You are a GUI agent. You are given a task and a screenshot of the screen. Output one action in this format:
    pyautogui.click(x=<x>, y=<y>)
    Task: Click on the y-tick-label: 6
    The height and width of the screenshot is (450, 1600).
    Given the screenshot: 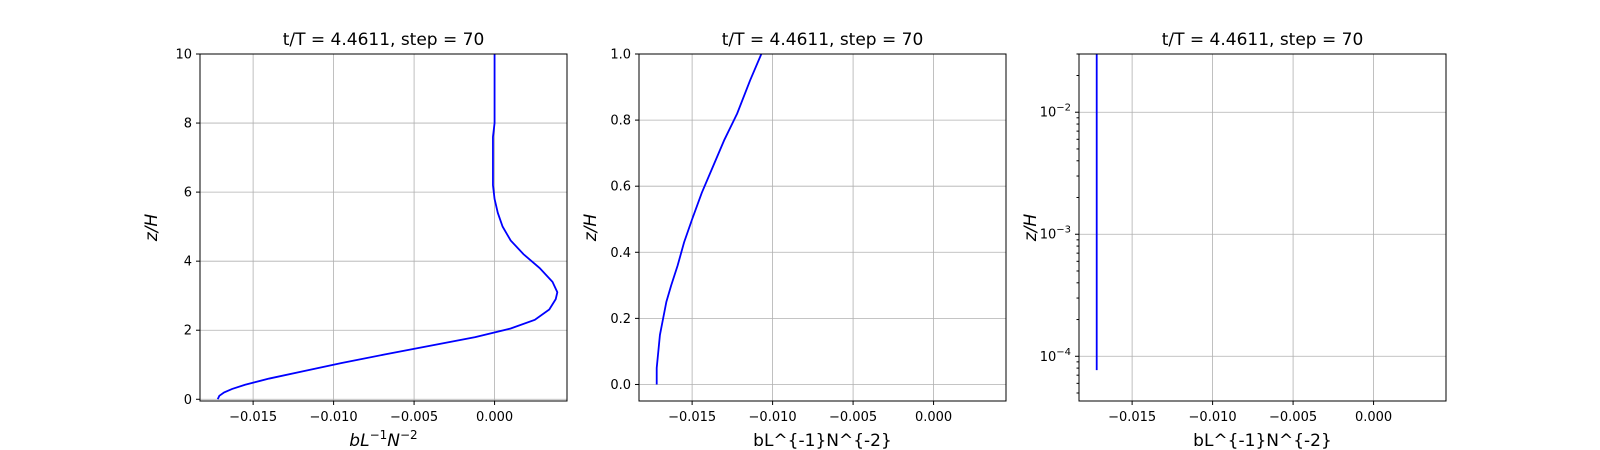 What is the action you would take?
    pyautogui.click(x=188, y=193)
    